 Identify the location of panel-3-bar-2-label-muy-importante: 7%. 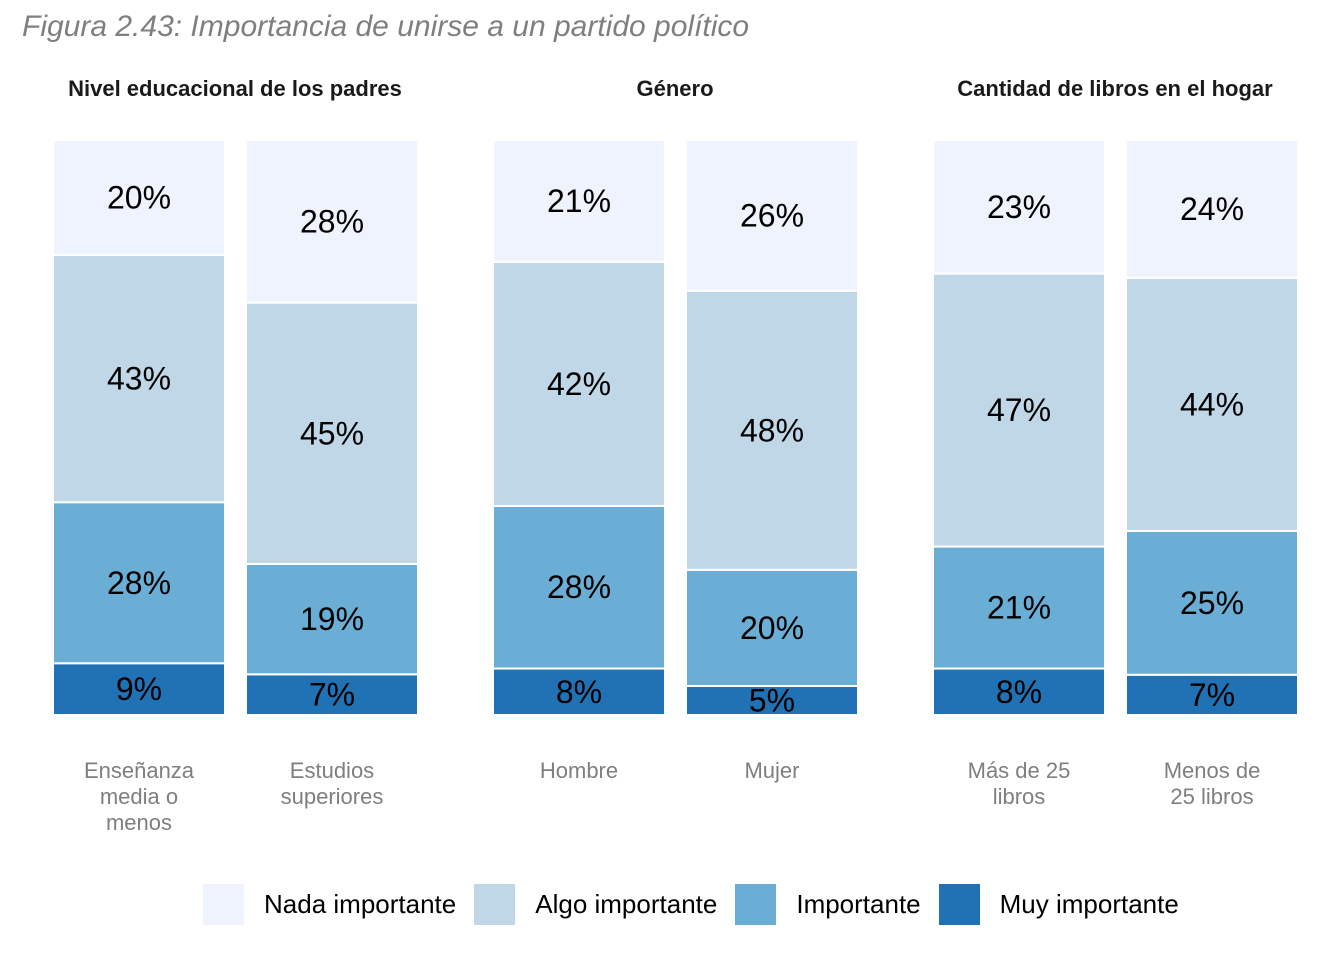
(1212, 695).